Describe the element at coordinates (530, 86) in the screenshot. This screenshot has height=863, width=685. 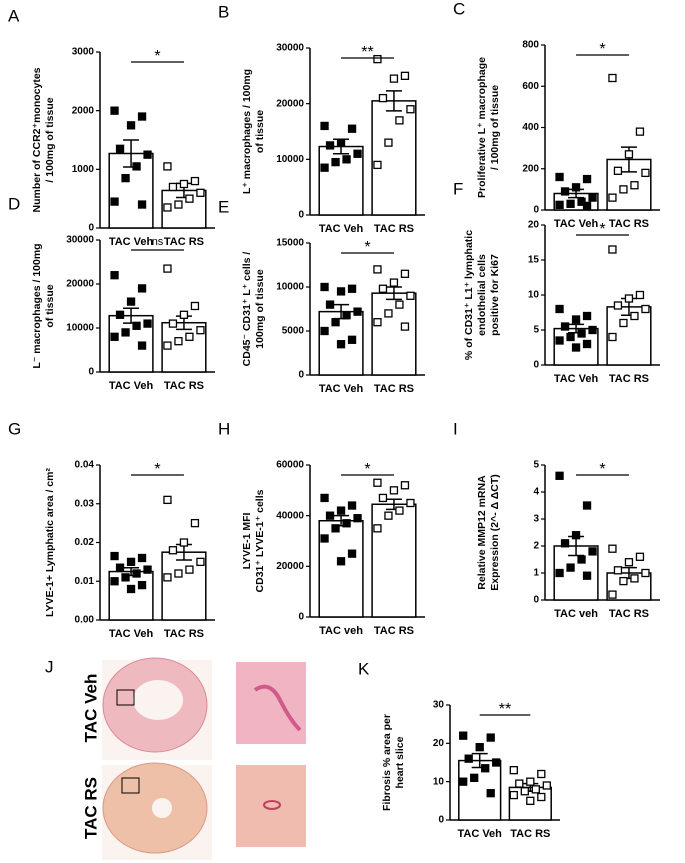
I see `y-tick-label: 600` at that location.